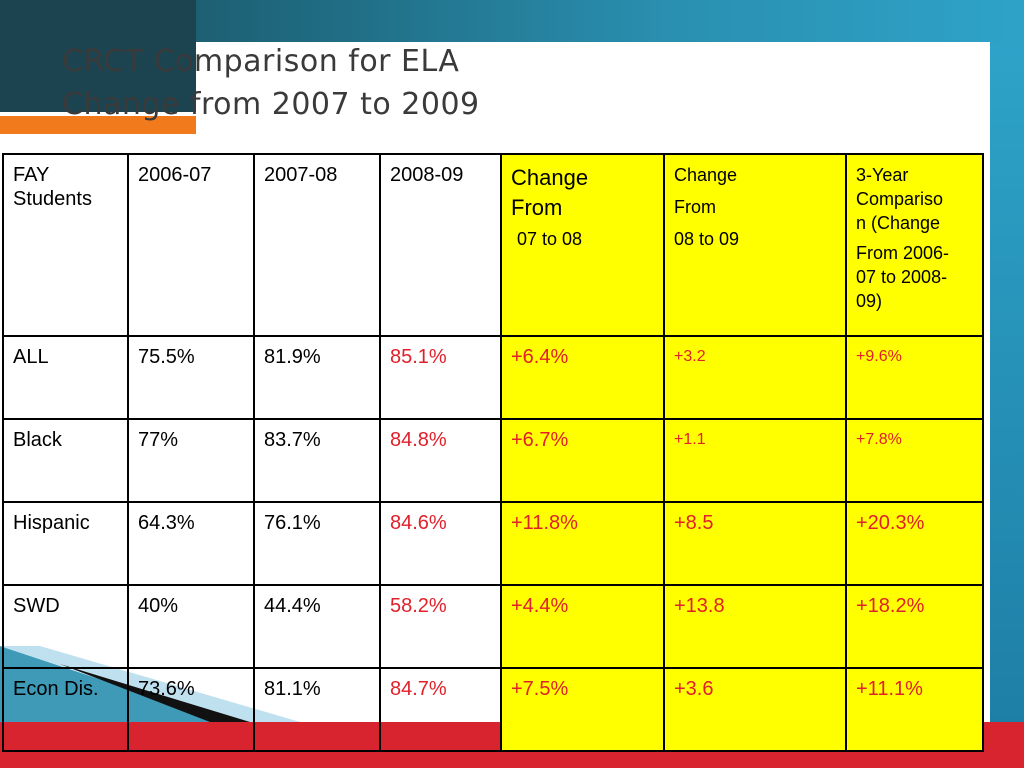  I want to click on cell-change-07-08: +7.5%, so click(582, 709).